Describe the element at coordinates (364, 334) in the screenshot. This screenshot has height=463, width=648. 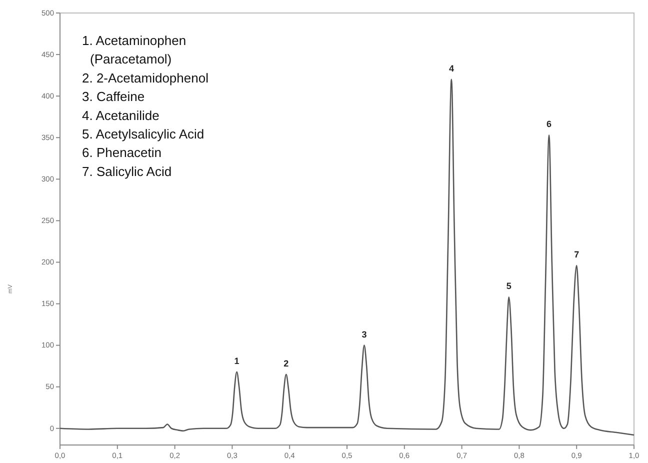
I see `annotation: 3` at that location.